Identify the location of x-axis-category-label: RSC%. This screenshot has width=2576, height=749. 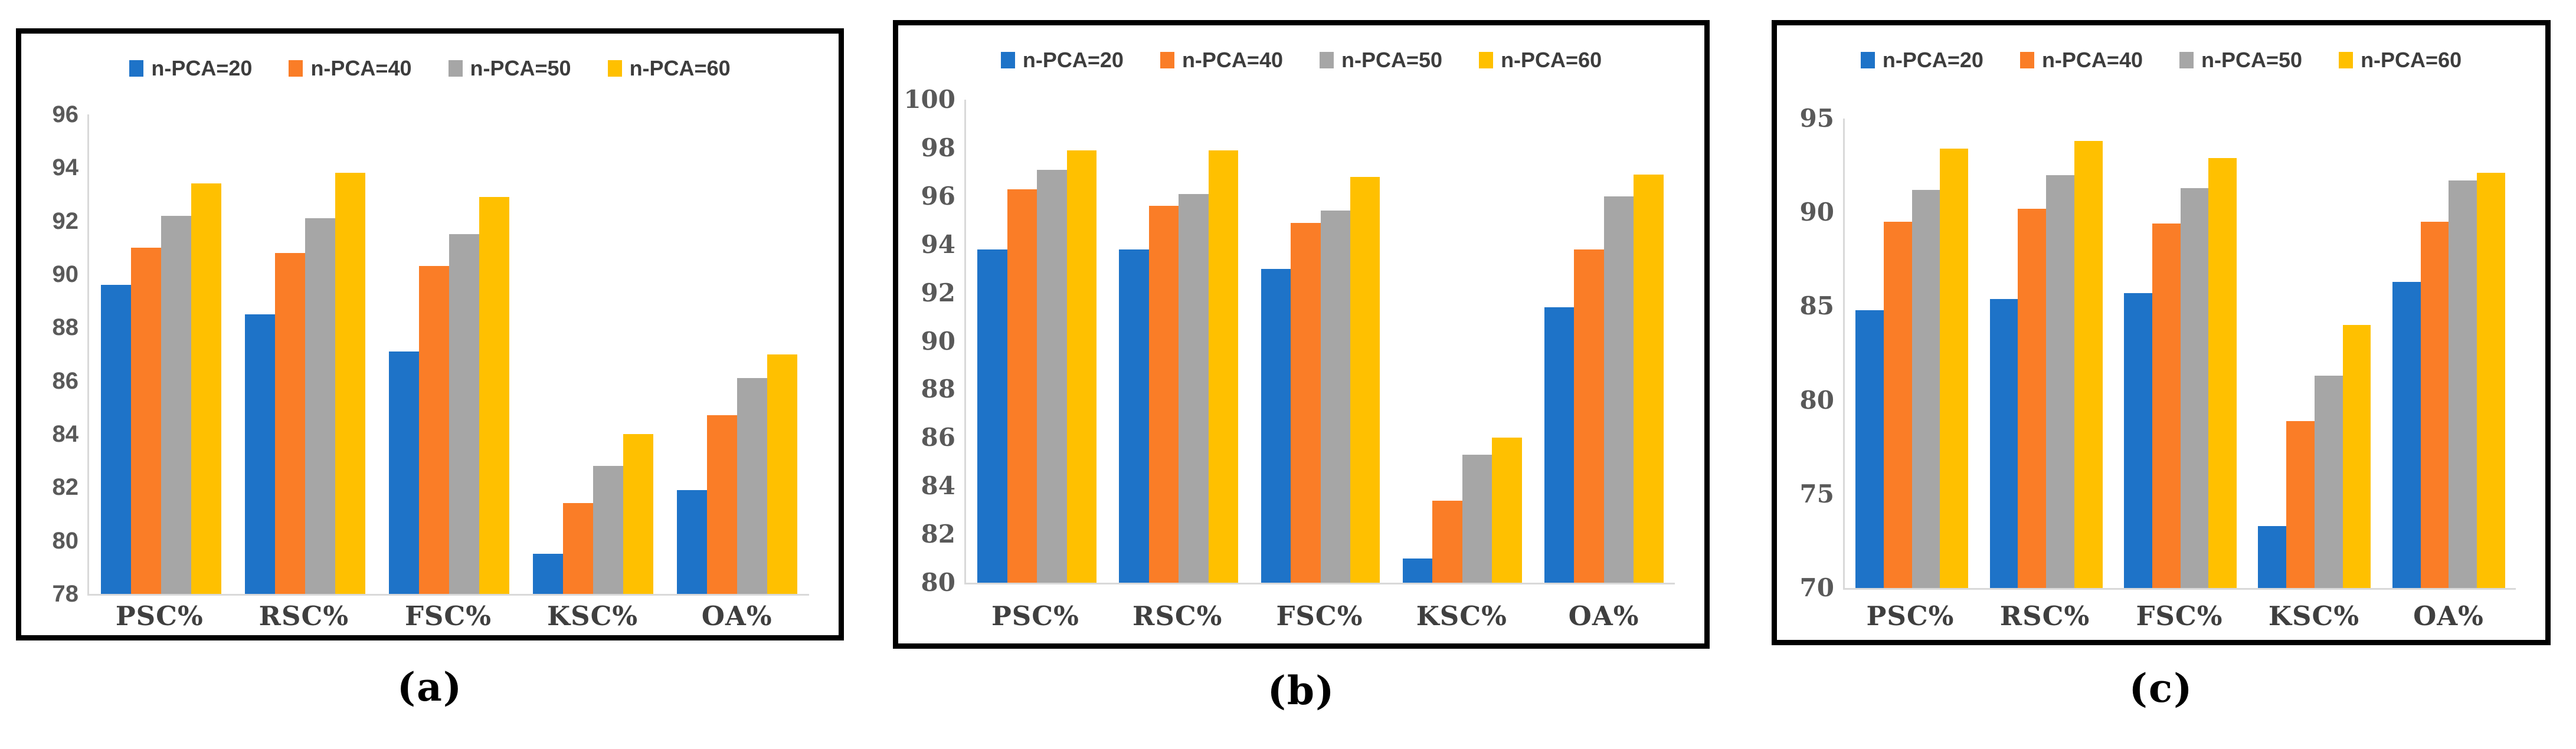
(1177, 616).